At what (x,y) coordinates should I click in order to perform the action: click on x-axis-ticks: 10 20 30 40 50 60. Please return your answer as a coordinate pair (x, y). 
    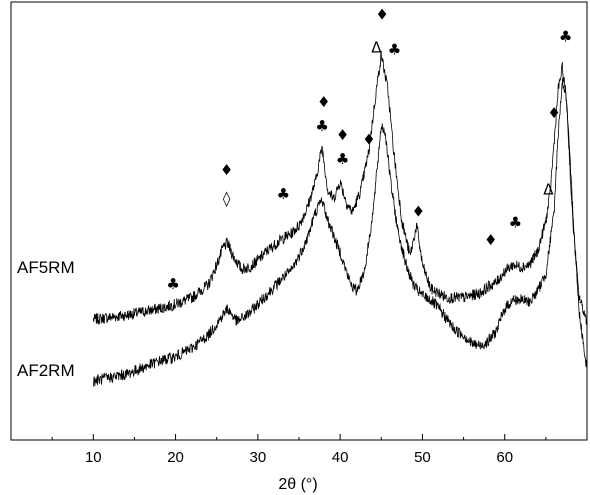
    Looking at the image, I should click on (299, 450).